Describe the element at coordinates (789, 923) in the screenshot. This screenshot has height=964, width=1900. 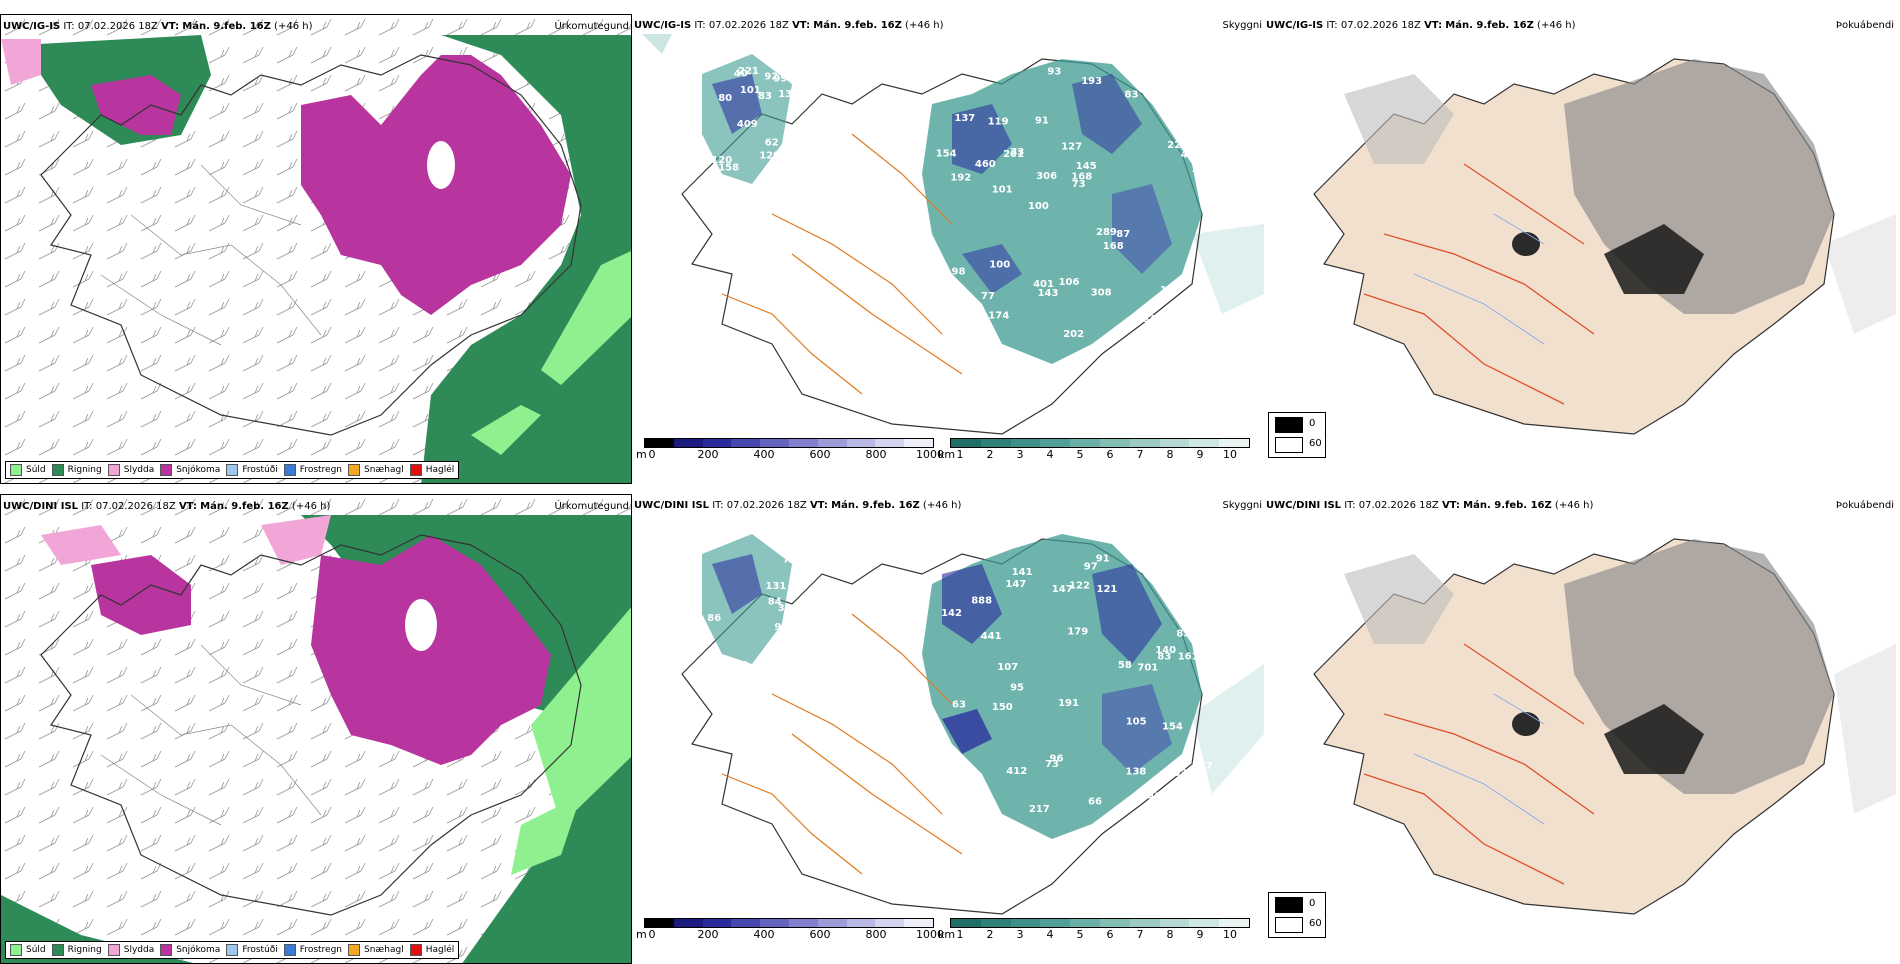
I see `ceiling-colorbar-bar` at that location.